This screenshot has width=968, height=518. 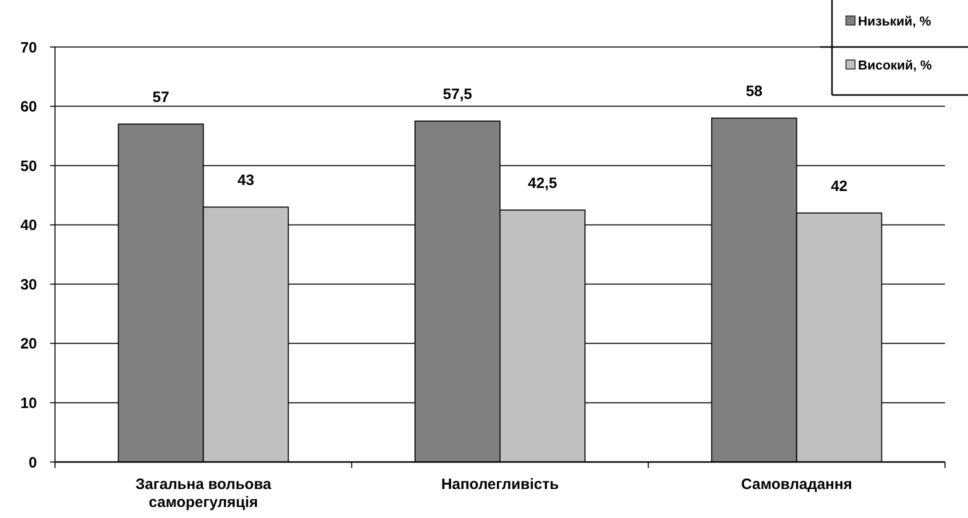 What do you see at coordinates (754, 91) in the screenshot?
I see `data-label: 58` at bounding box center [754, 91].